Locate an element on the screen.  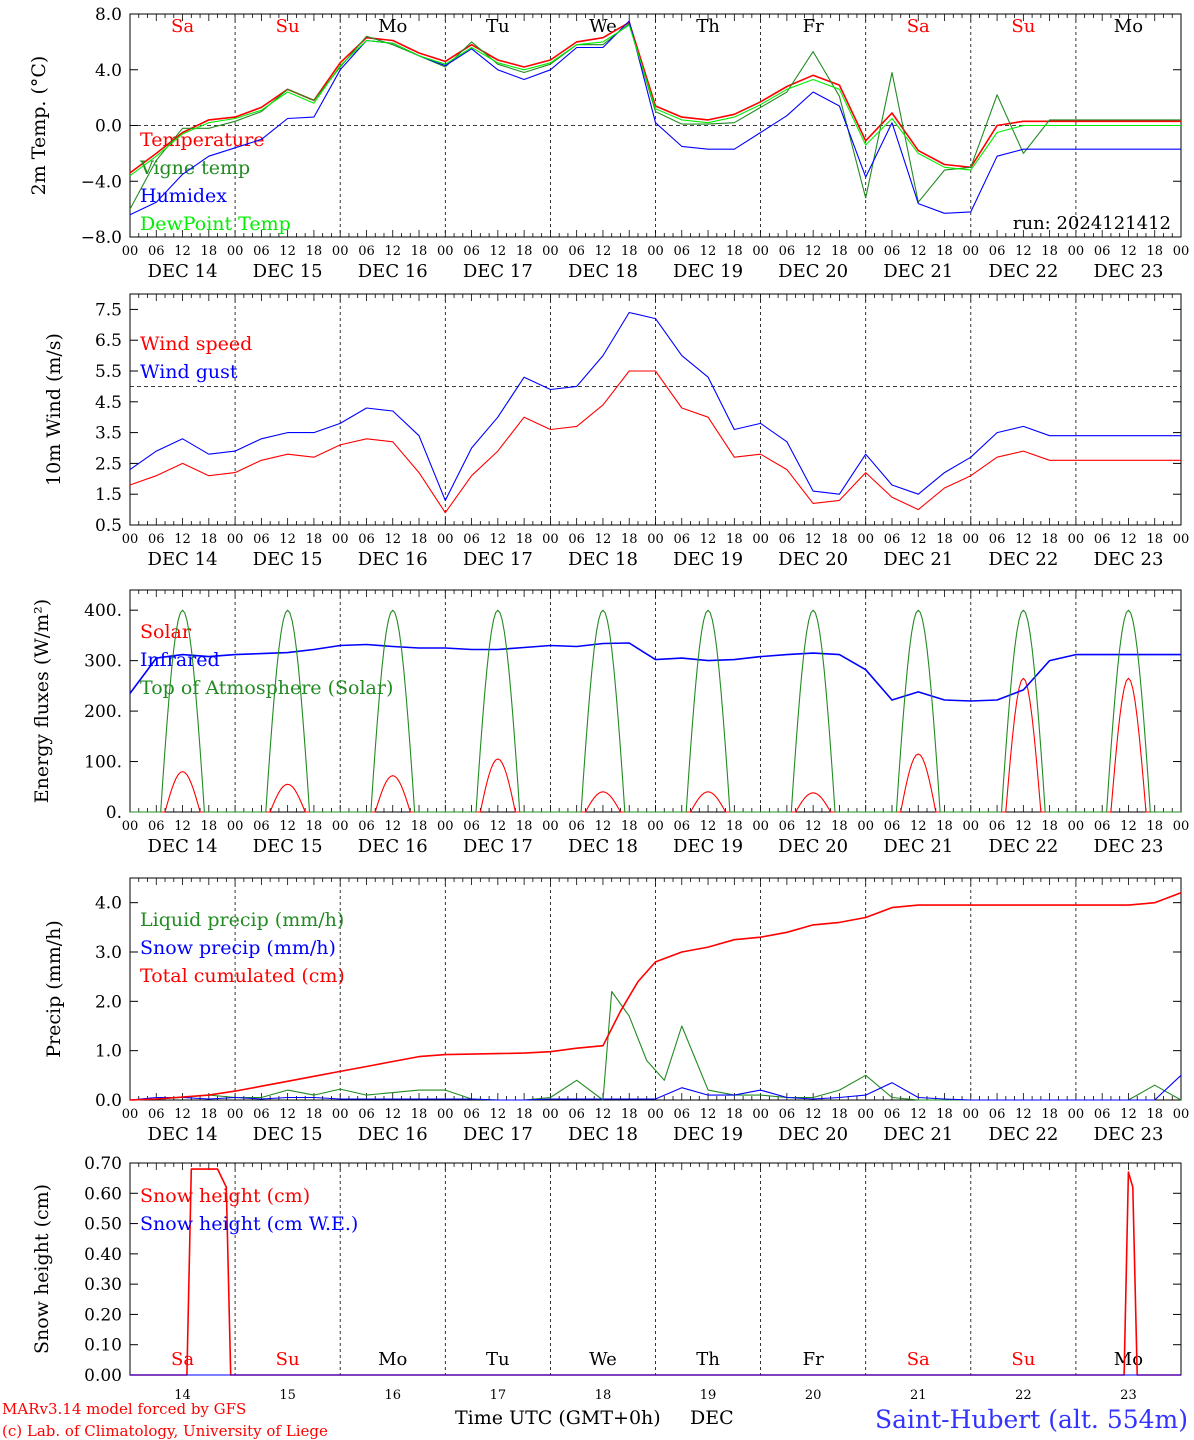
y-tick-label: 0.0 is located at coordinates (108, 1101).